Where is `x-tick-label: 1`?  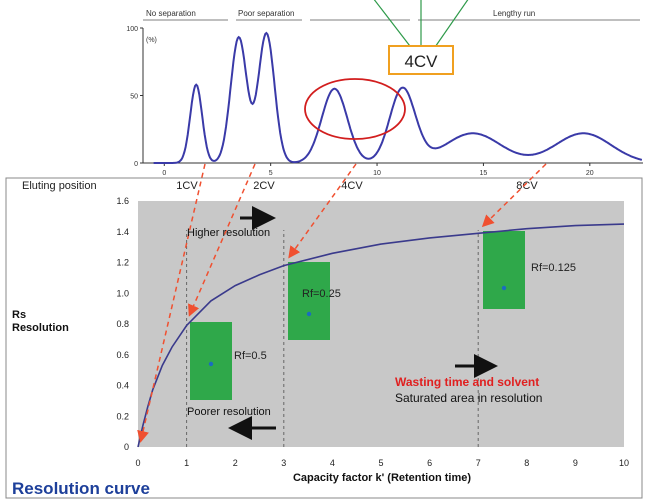
x-tick-label: 1 is located at coordinates (186, 463).